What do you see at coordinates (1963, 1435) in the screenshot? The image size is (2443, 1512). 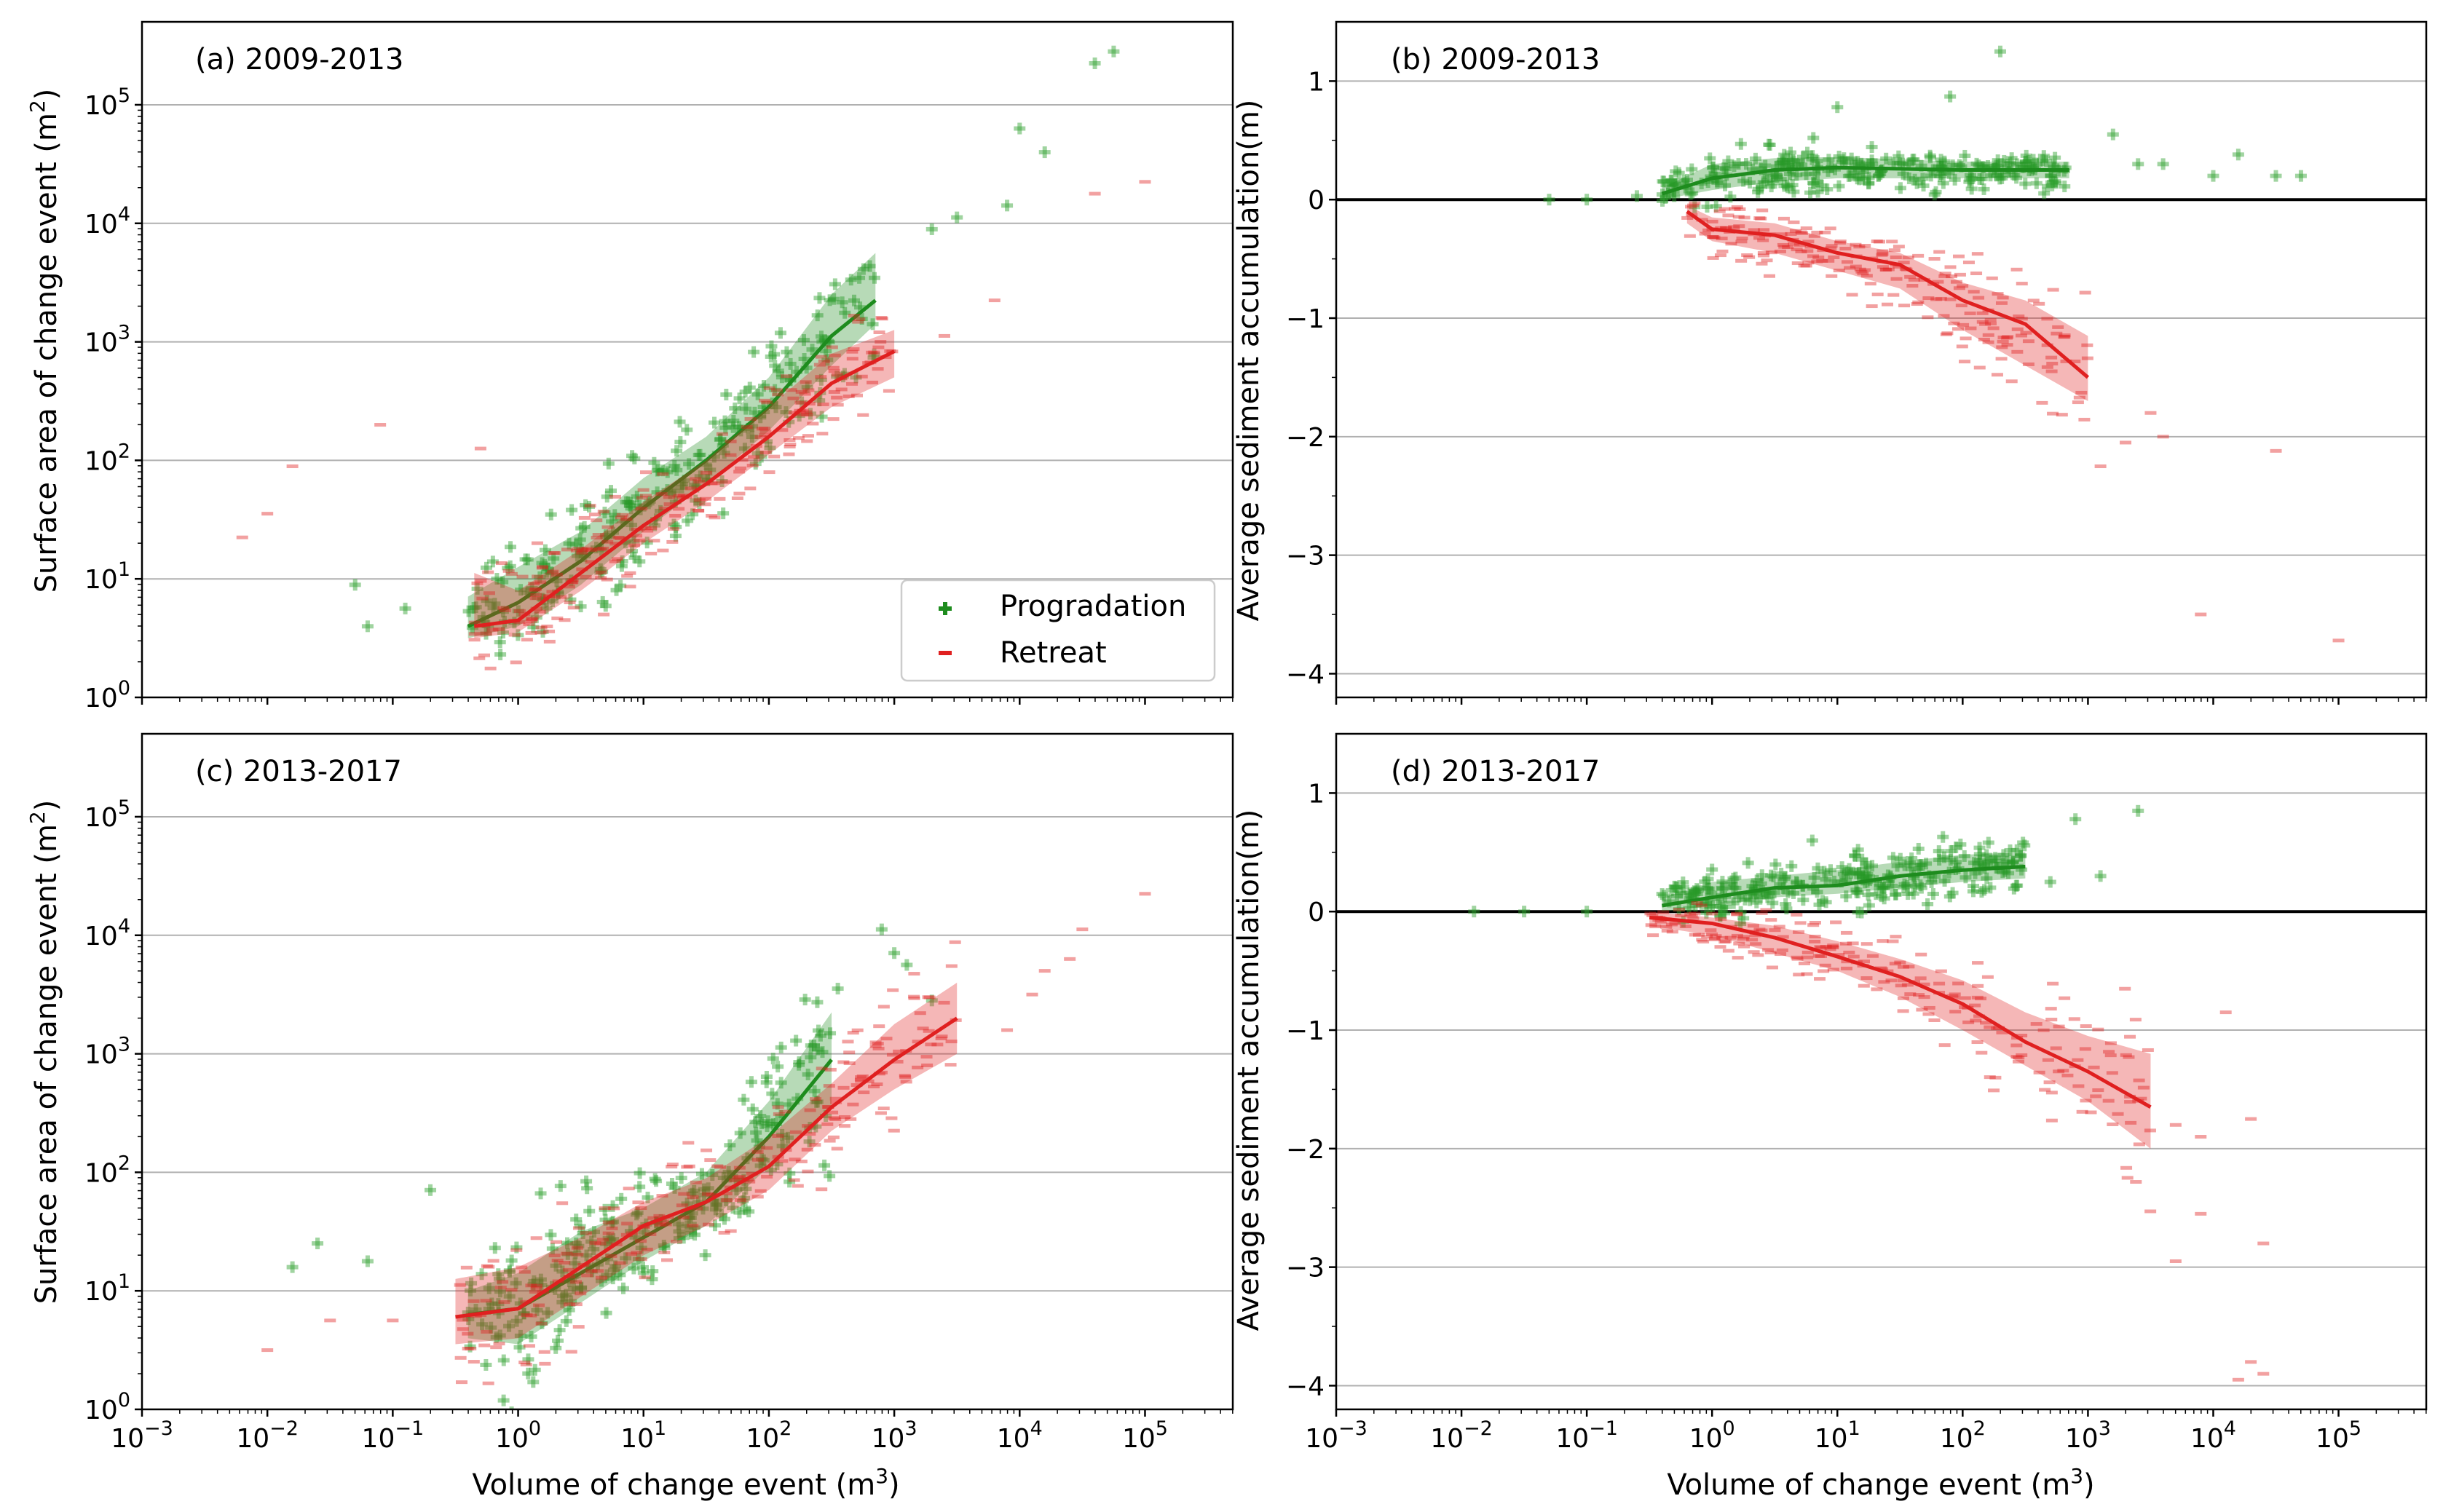 I see `x-tick-label: 10²` at bounding box center [1963, 1435].